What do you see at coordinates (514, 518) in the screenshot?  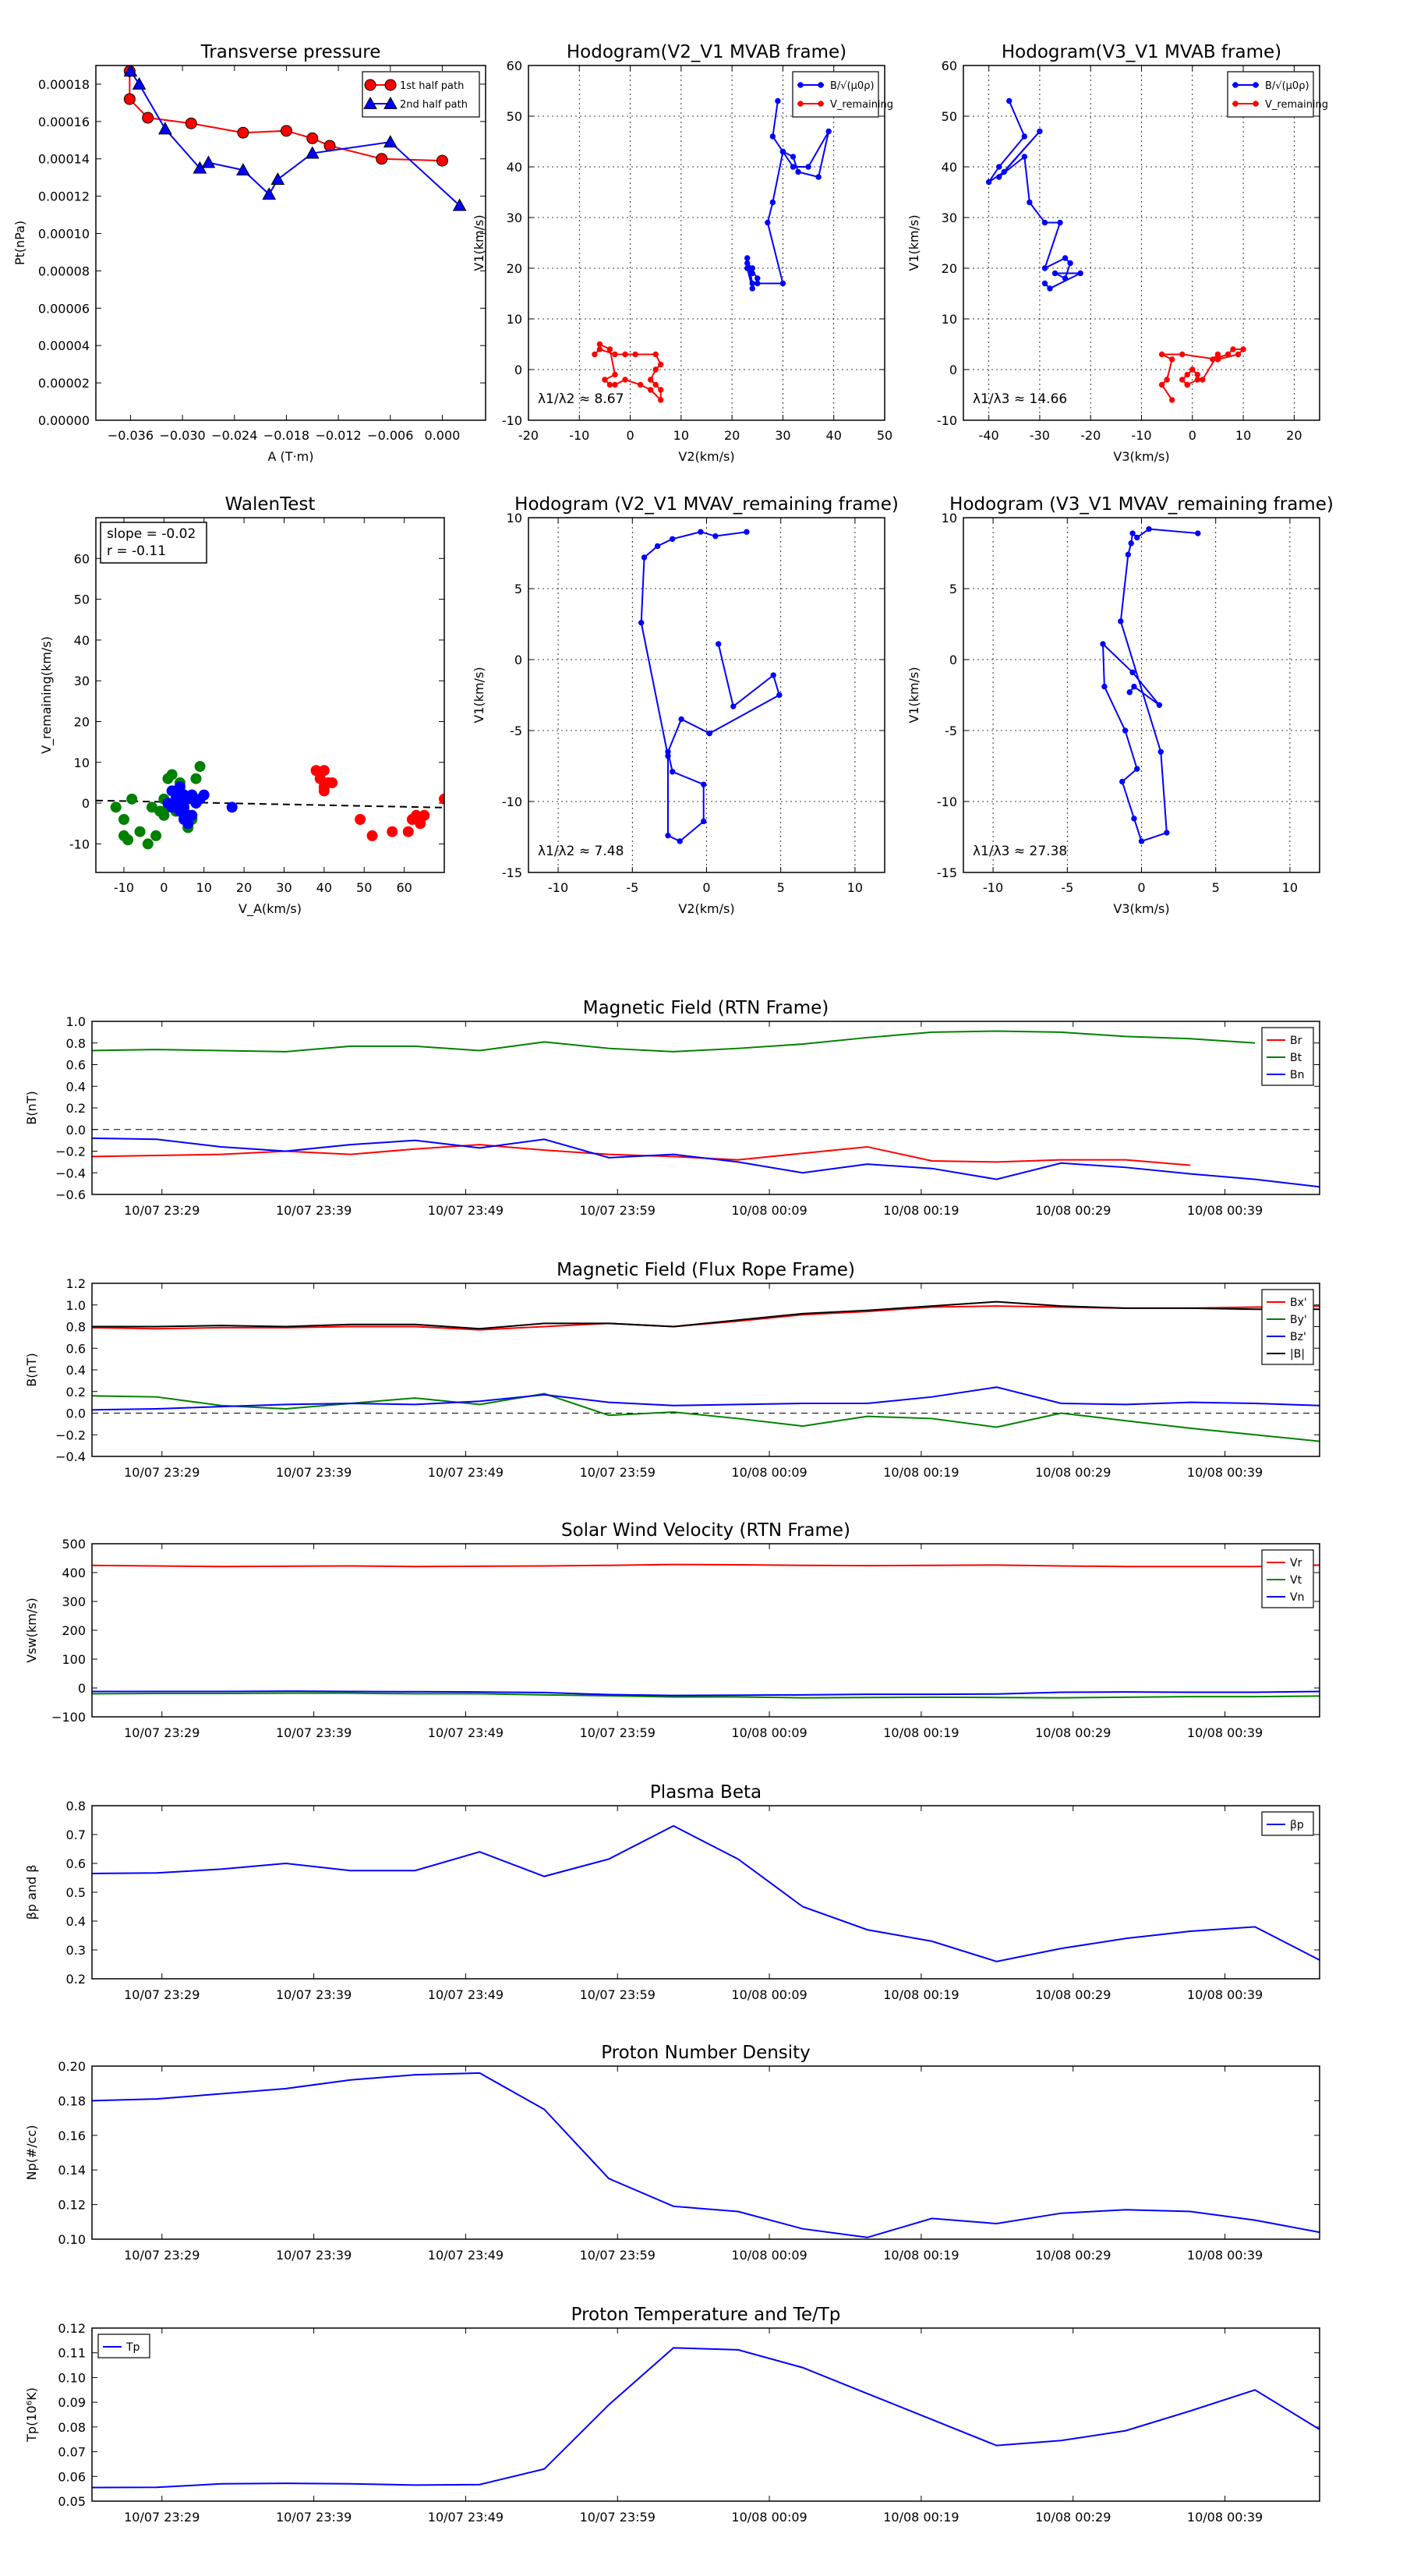 I see `y-tick-label: 10` at bounding box center [514, 518].